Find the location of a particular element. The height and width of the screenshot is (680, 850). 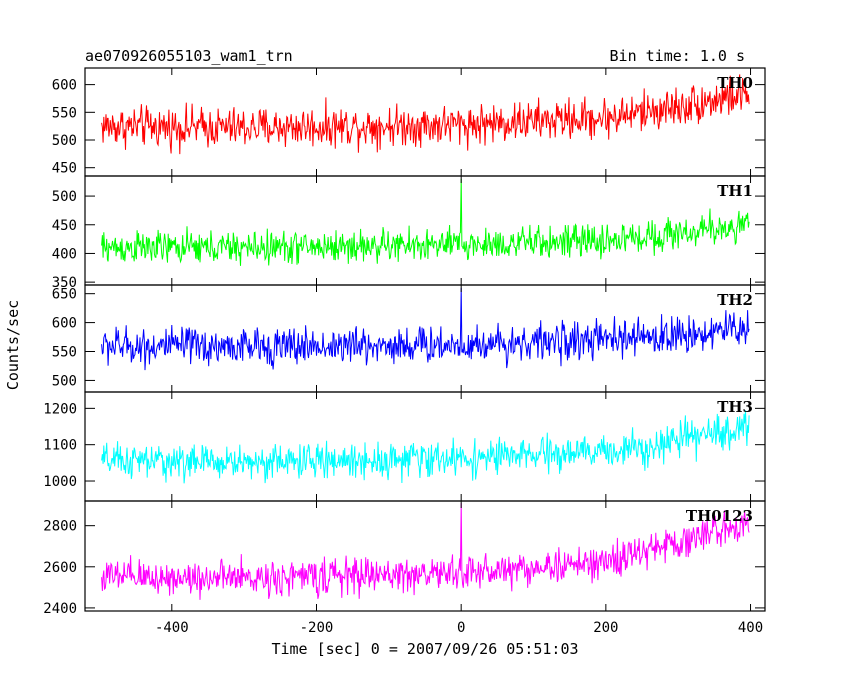

chart-title: ae070926055103_wam1_trn is located at coordinates (189, 56).